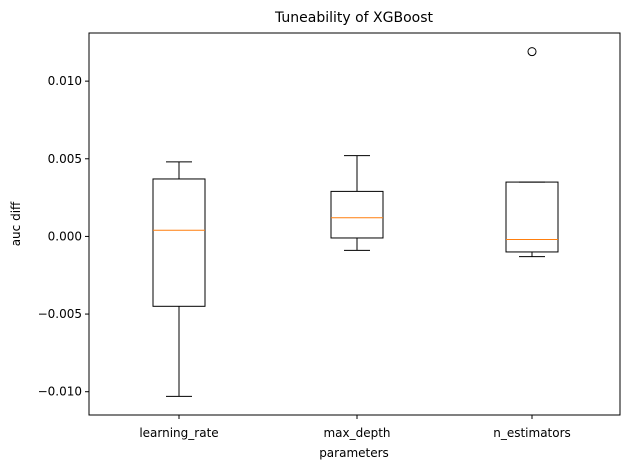 This screenshot has width=630, height=470. I want to click on y-tick-label: 0.000, so click(65, 236).